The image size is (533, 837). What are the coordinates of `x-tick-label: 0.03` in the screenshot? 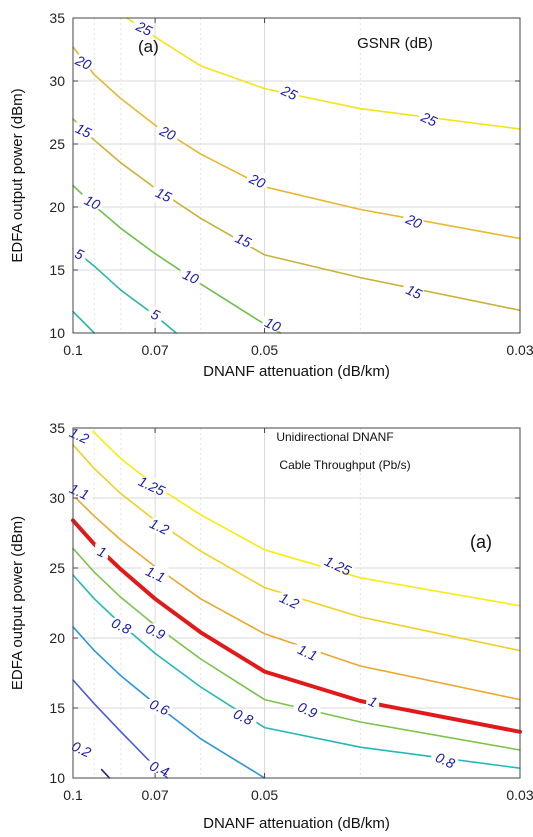 It's located at (519, 350).